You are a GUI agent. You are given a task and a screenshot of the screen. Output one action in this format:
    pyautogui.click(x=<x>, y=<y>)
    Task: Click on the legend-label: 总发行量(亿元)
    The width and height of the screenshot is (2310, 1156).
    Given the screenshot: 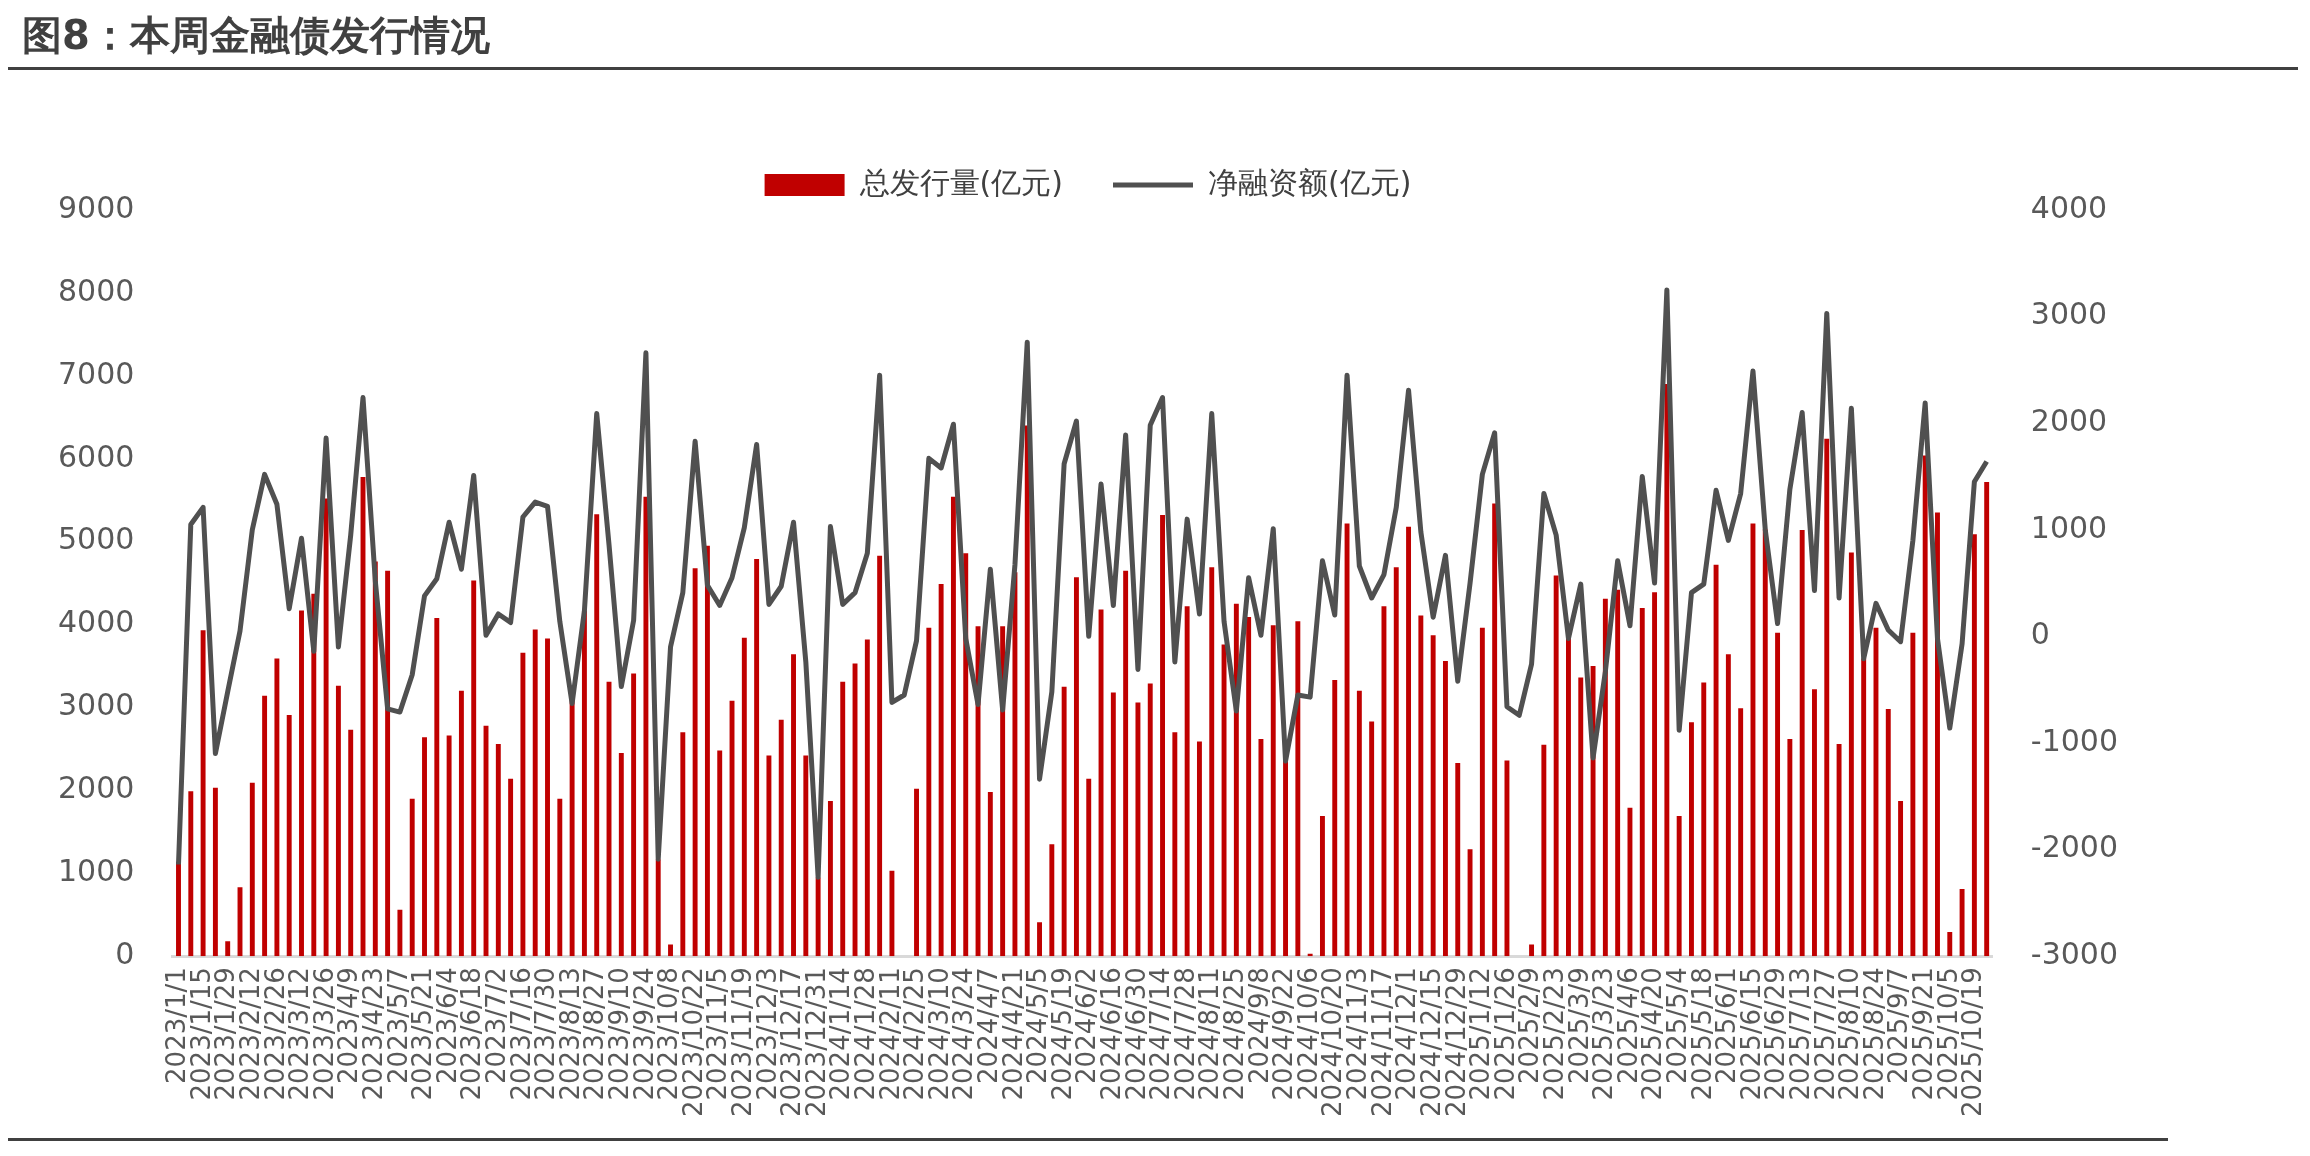 What is the action you would take?
    pyautogui.click(x=961, y=182)
    